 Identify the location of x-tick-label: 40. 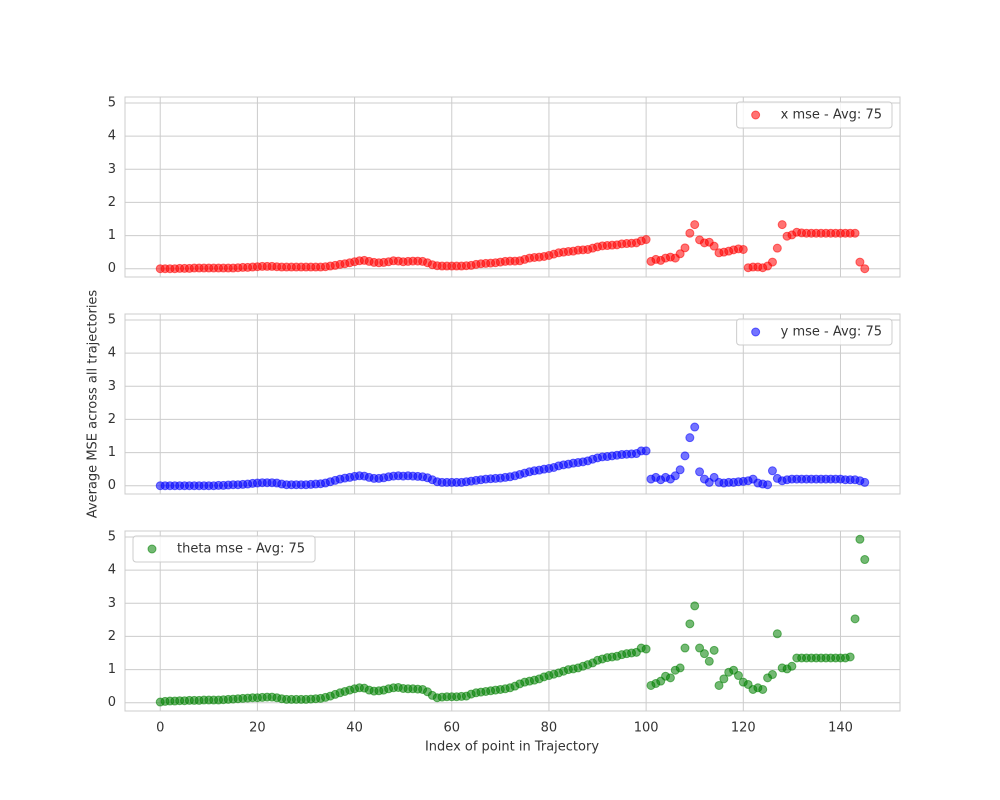
(354, 728).